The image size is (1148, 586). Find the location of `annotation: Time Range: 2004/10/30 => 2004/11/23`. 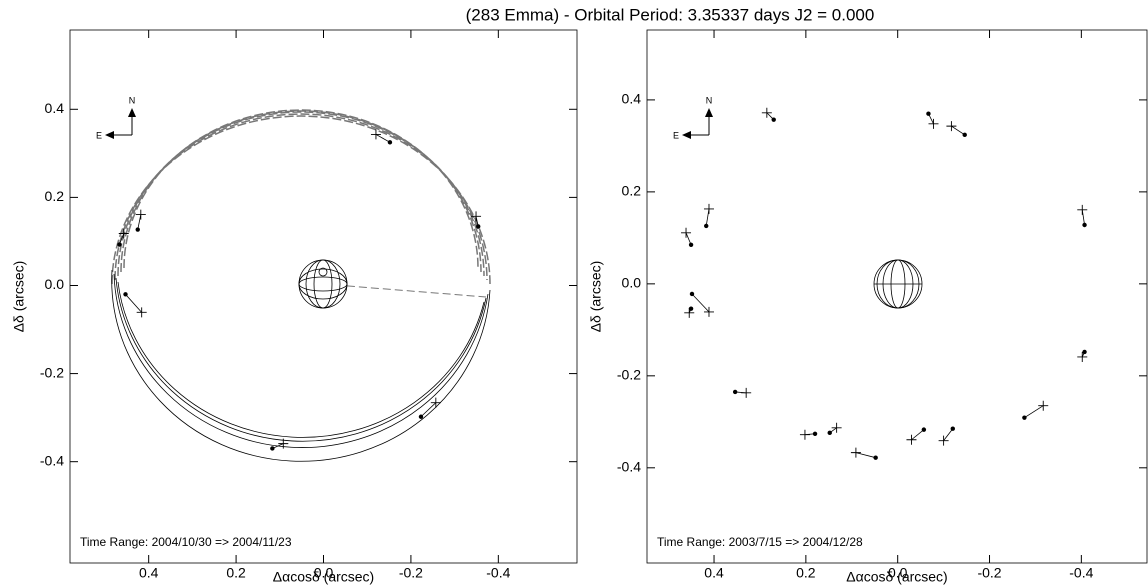

annotation: Time Range: 2004/10/30 => 2004/11/23 is located at coordinates (186, 542).